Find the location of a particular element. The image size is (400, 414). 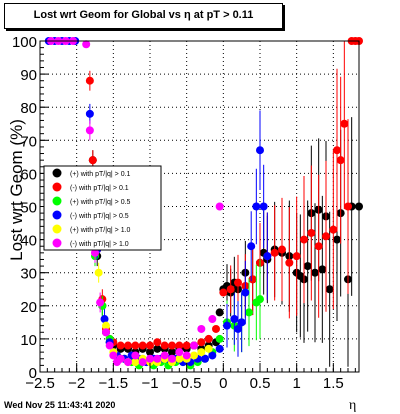

x-tick-label: 1 is located at coordinates (296, 383).